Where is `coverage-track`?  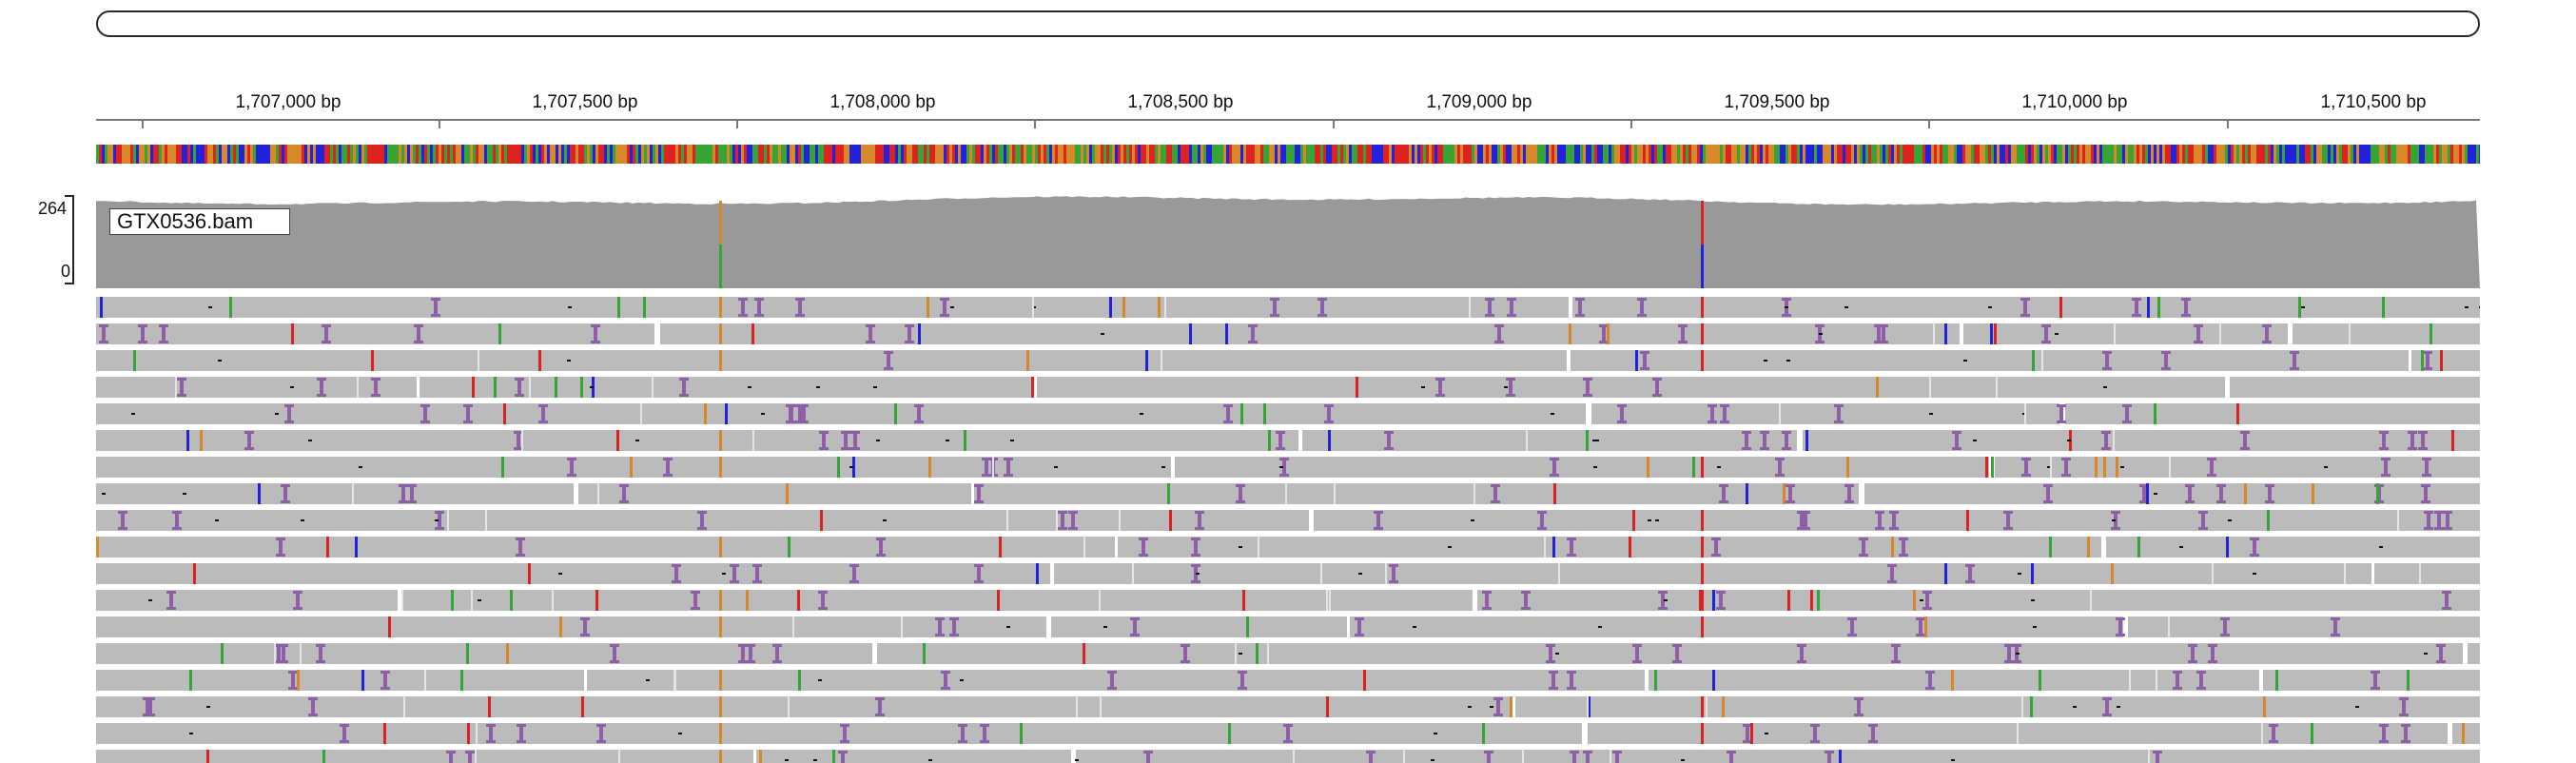 coverage-track is located at coordinates (1288, 240).